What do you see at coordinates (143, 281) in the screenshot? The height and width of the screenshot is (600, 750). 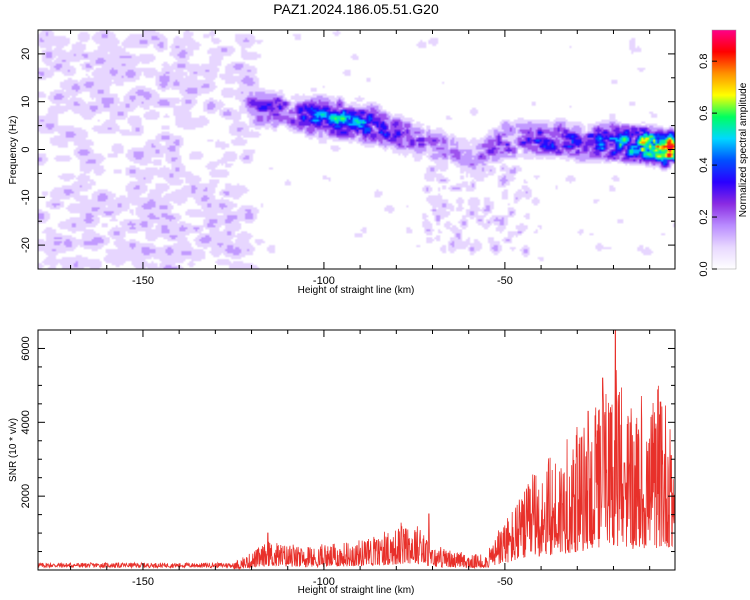 I see `spectrogram-x-tick-label: -150` at bounding box center [143, 281].